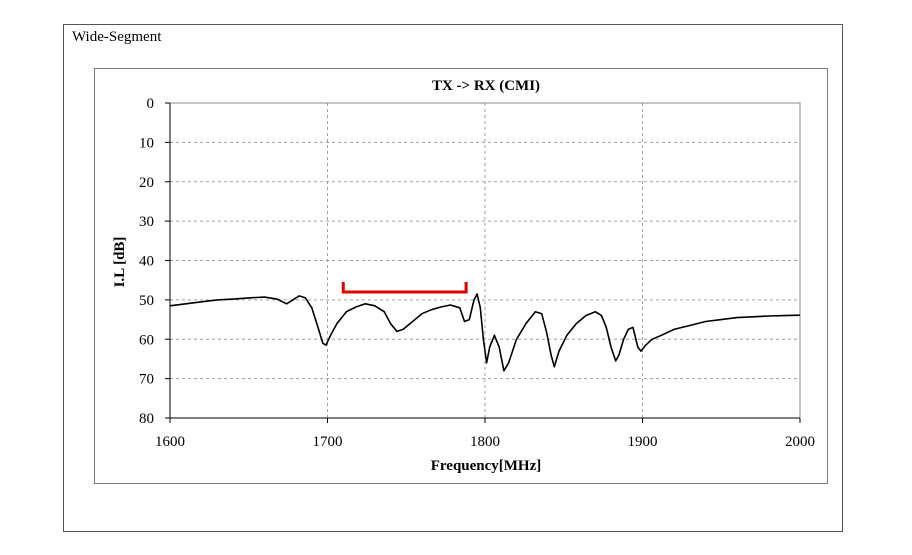  What do you see at coordinates (151, 104) in the screenshot?
I see `y-tick-label: 0` at bounding box center [151, 104].